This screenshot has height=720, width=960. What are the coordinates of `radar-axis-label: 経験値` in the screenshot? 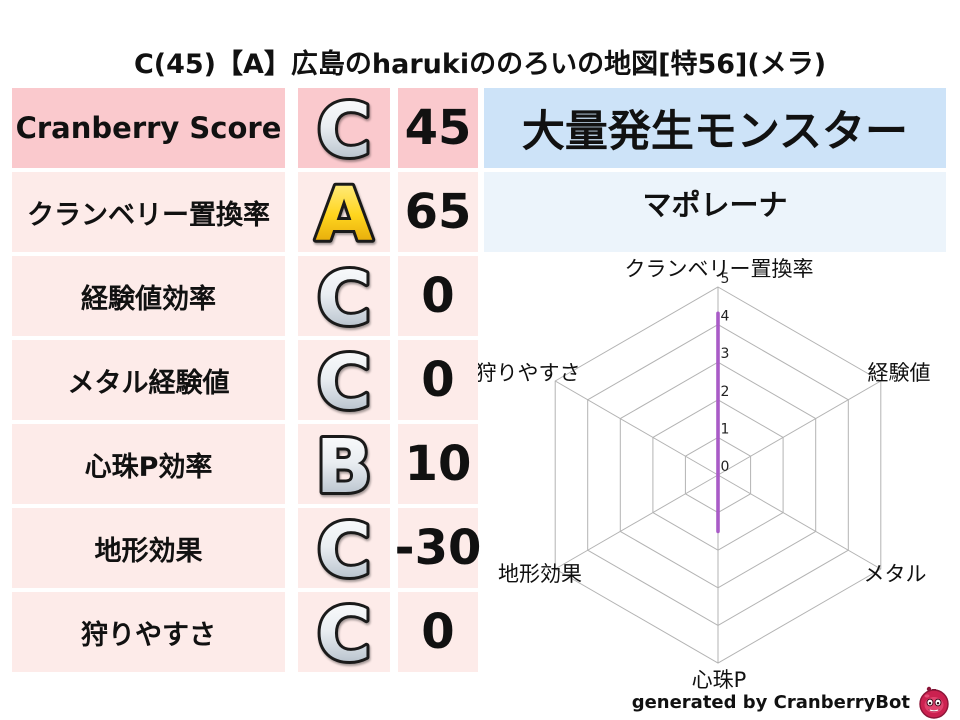 It's located at (899, 373).